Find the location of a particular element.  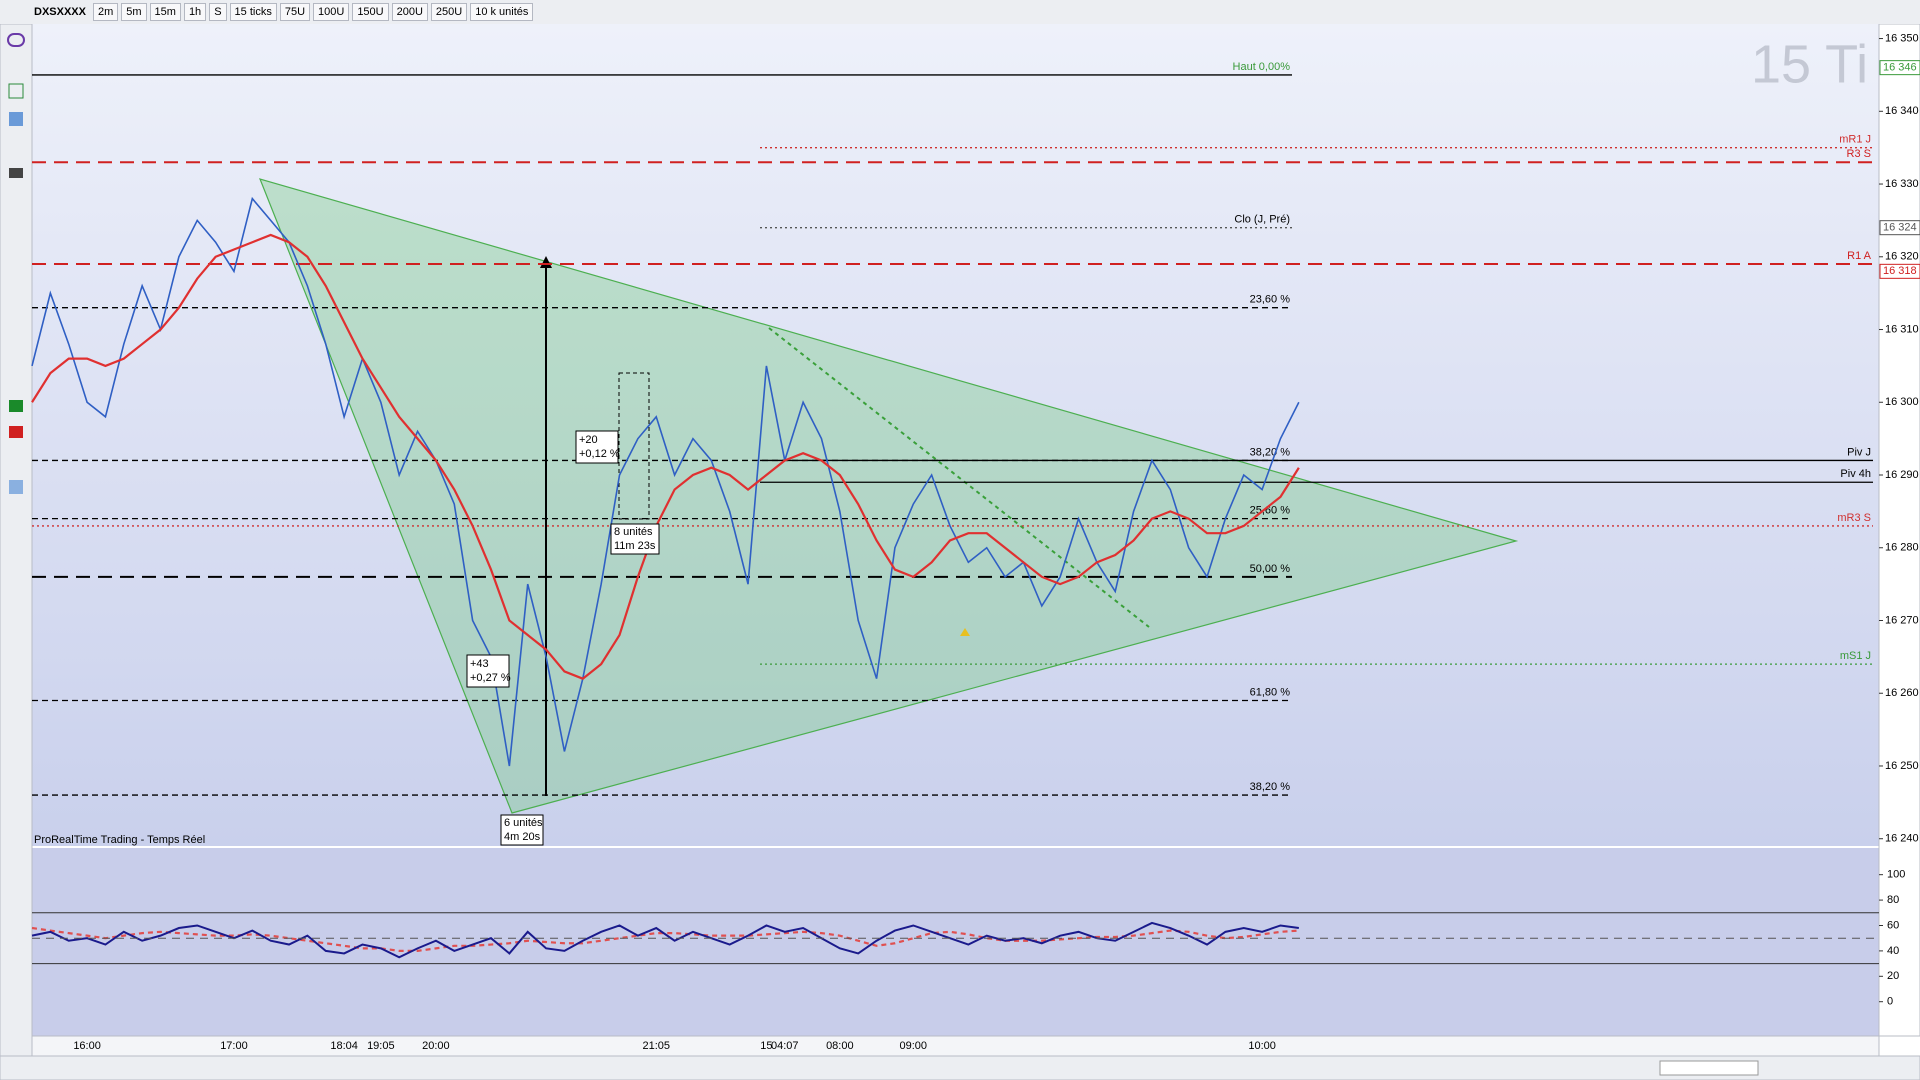

indicator-signal is located at coordinates (665, 939).